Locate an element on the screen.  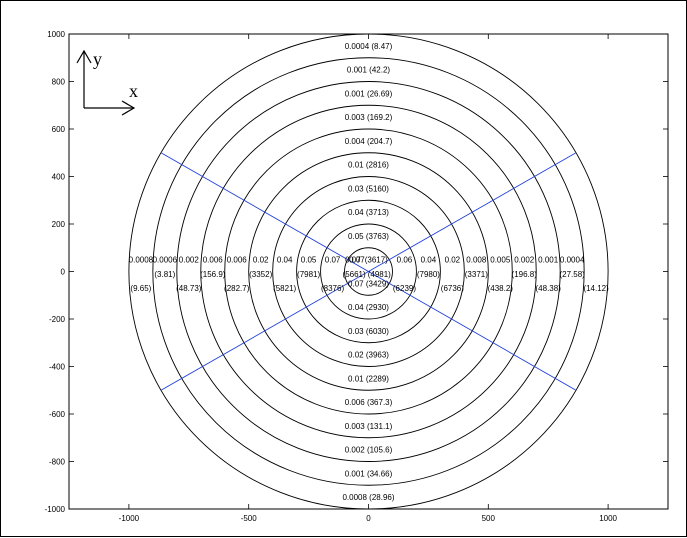
annotation-label: 0.04 (3713) is located at coordinates (368, 212).